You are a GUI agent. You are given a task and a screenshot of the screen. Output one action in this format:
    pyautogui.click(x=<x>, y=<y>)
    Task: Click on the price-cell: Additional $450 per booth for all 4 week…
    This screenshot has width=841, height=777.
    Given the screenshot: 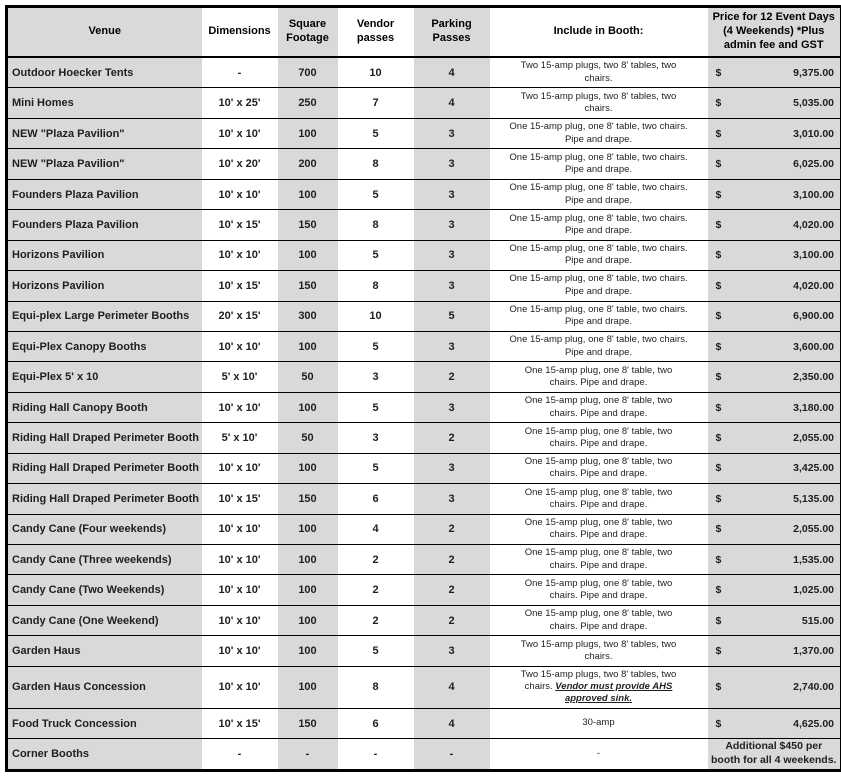 What is the action you would take?
    pyautogui.click(x=774, y=754)
    